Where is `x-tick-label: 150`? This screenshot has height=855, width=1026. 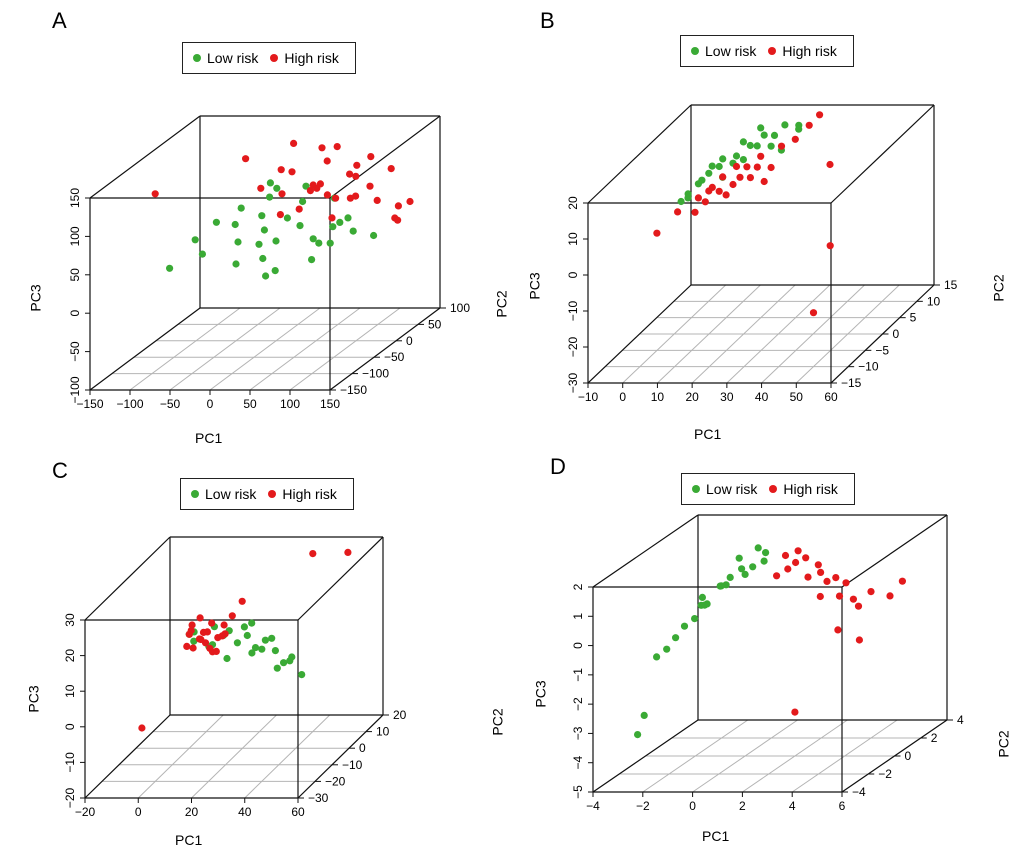
x-tick-label: 150 is located at coordinates (330, 404).